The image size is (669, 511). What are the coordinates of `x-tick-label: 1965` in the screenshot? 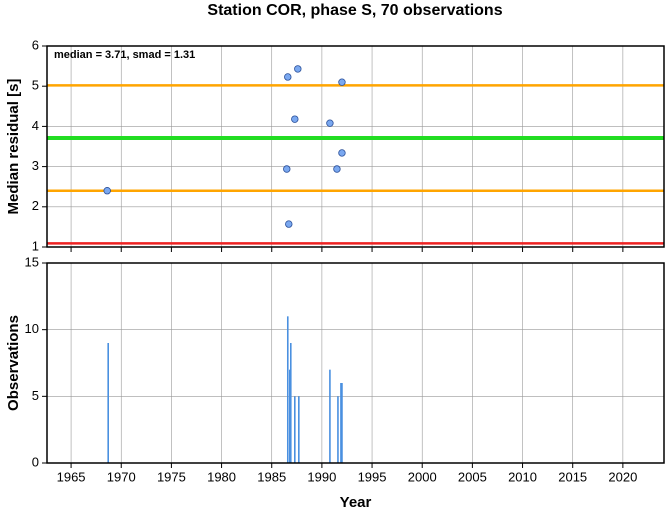 It's located at (71, 476).